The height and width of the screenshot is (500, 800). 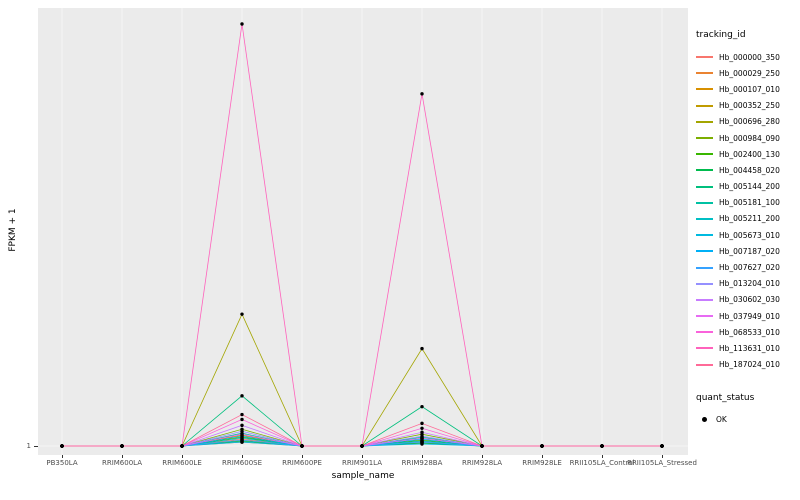 I want to click on legend-label: Hb_000984_090, so click(x=749, y=138).